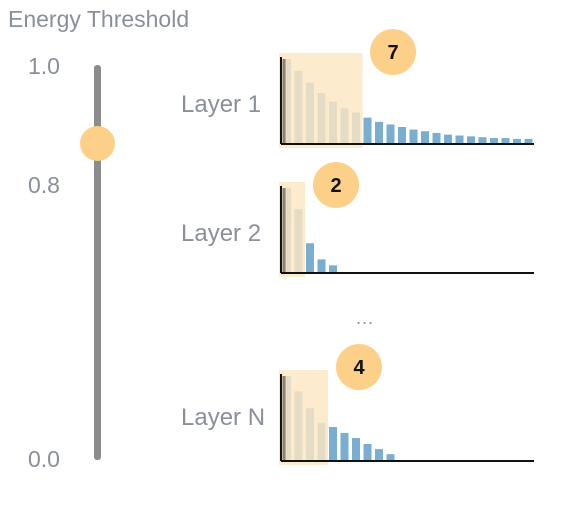 This screenshot has width=576, height=505. I want to click on layer-1-label: Layer 1, so click(221, 104).